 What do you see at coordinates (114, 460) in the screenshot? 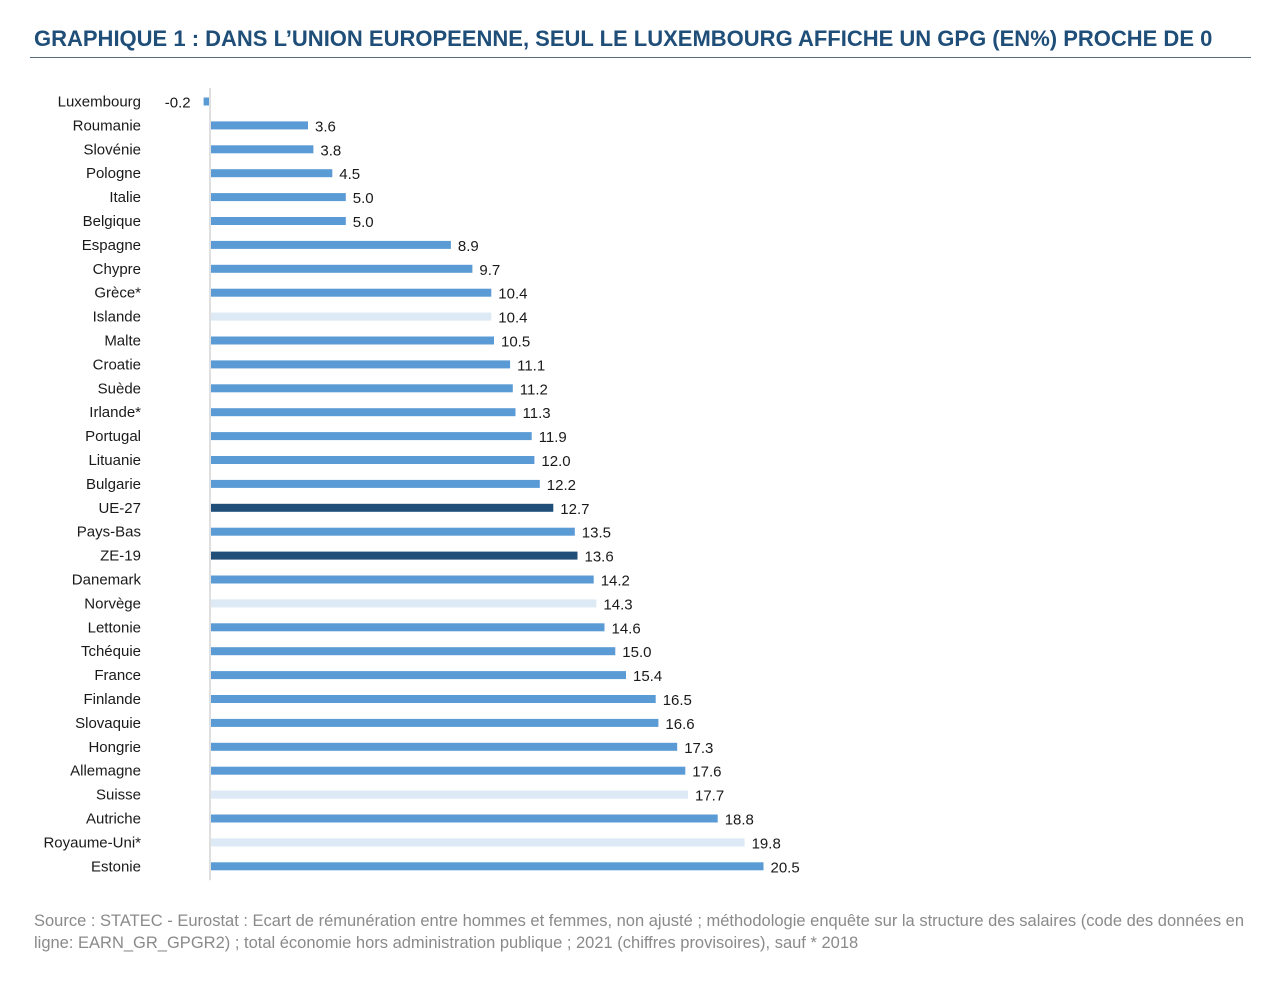
I see `category-label-lituanie: Lituanie` at bounding box center [114, 460].